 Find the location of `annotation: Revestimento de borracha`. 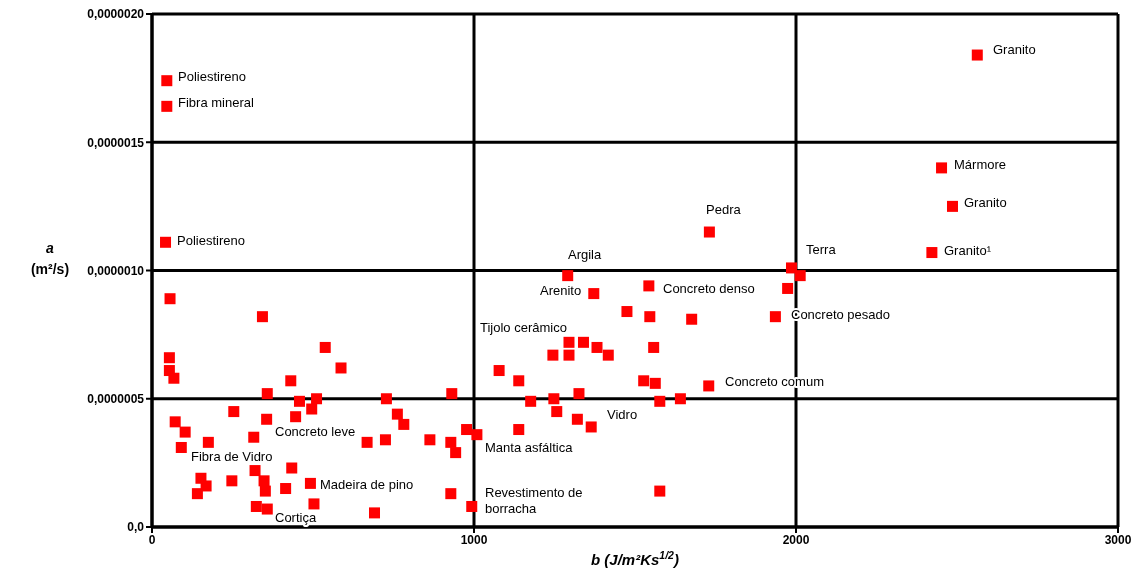

annotation: Revestimento de borracha is located at coordinates (534, 500).